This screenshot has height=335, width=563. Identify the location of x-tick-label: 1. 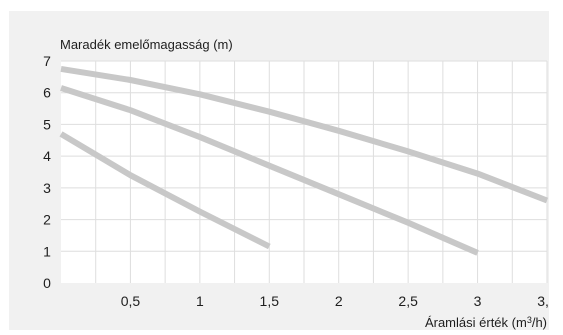
(200, 301).